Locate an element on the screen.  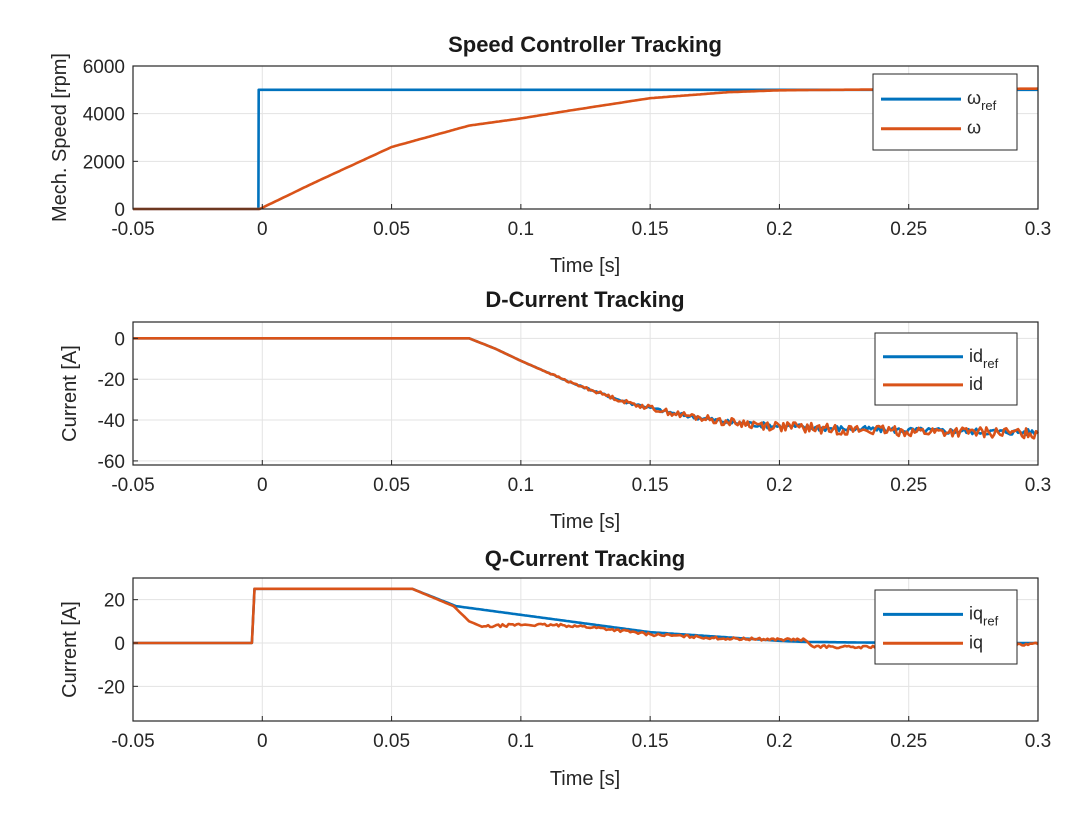
y-axis-label: Mech. Speed [rpm] is located at coordinates (60, 137).